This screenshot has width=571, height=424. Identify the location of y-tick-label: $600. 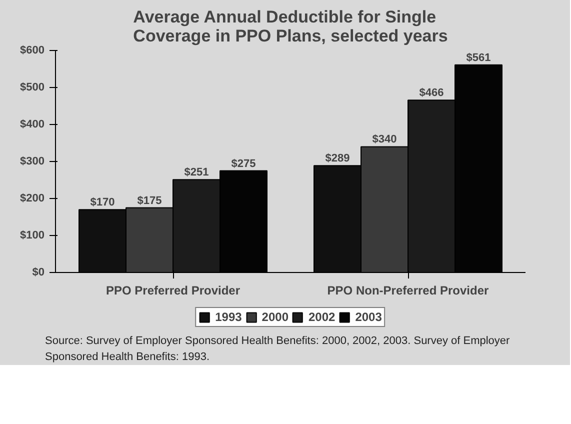
(32, 50).